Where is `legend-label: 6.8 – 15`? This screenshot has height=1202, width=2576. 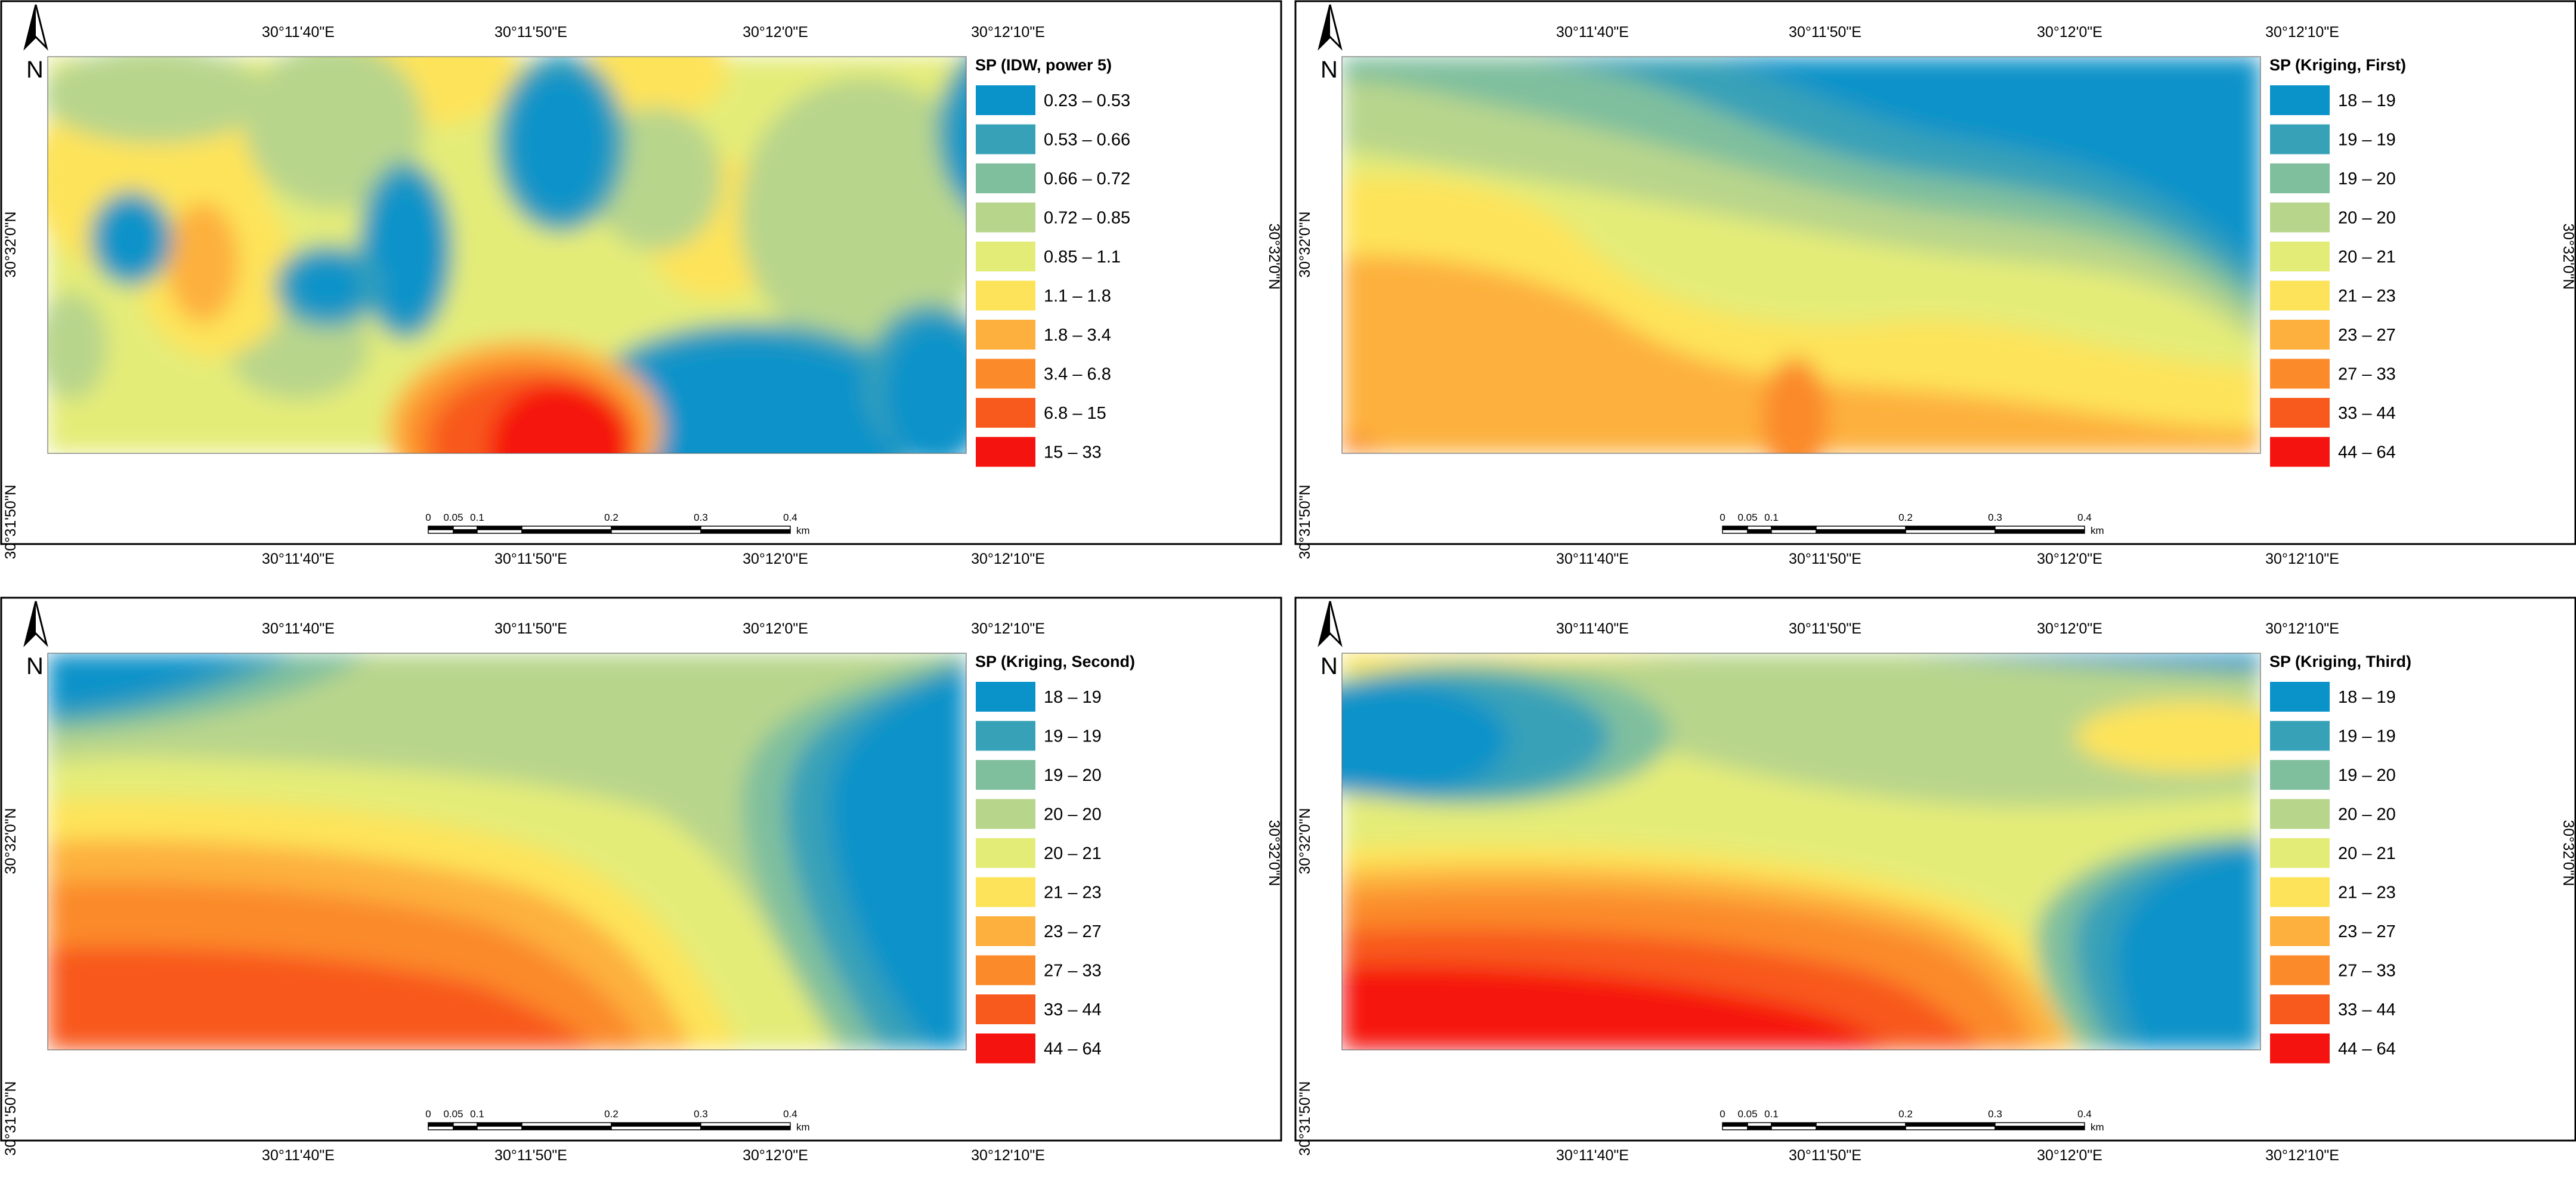
legend-label: 6.8 – 15 is located at coordinates (1075, 414).